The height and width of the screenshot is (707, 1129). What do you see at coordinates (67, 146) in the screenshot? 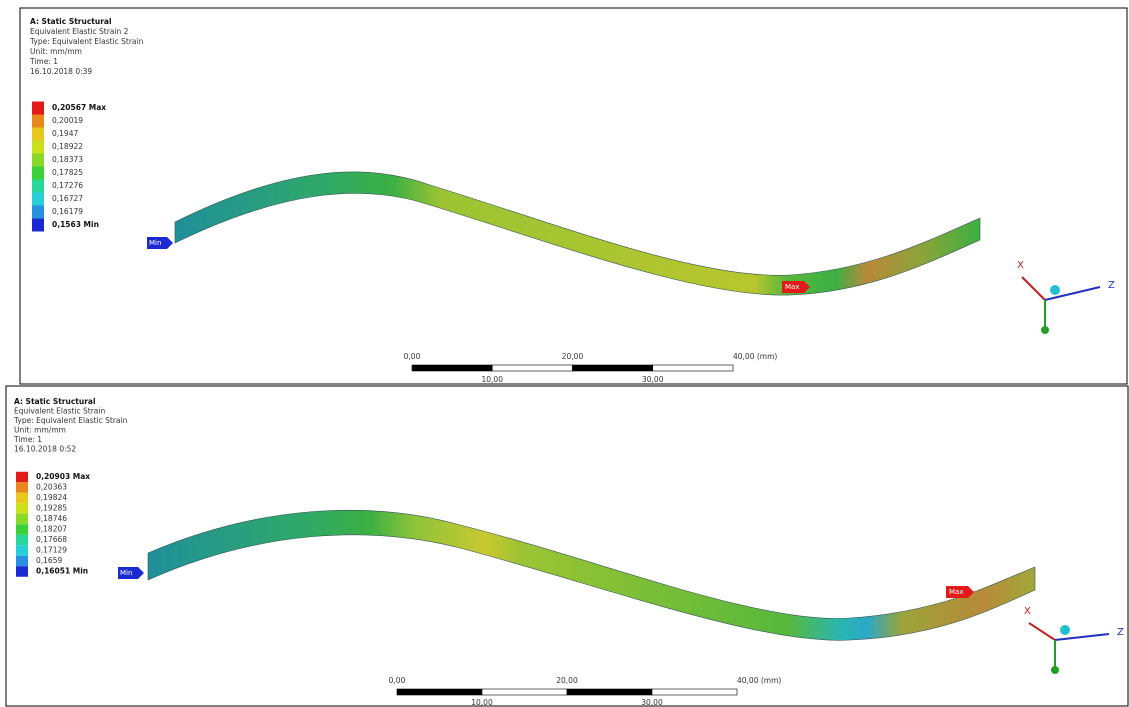
I see `legend-label: 0,18922` at bounding box center [67, 146].